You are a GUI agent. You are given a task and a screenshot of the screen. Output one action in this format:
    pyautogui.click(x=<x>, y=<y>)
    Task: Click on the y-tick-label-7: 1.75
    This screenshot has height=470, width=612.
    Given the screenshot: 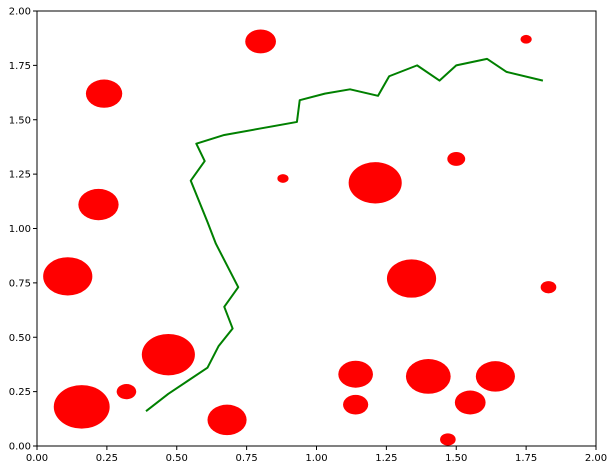 What is the action you would take?
    pyautogui.click(x=20, y=66)
    